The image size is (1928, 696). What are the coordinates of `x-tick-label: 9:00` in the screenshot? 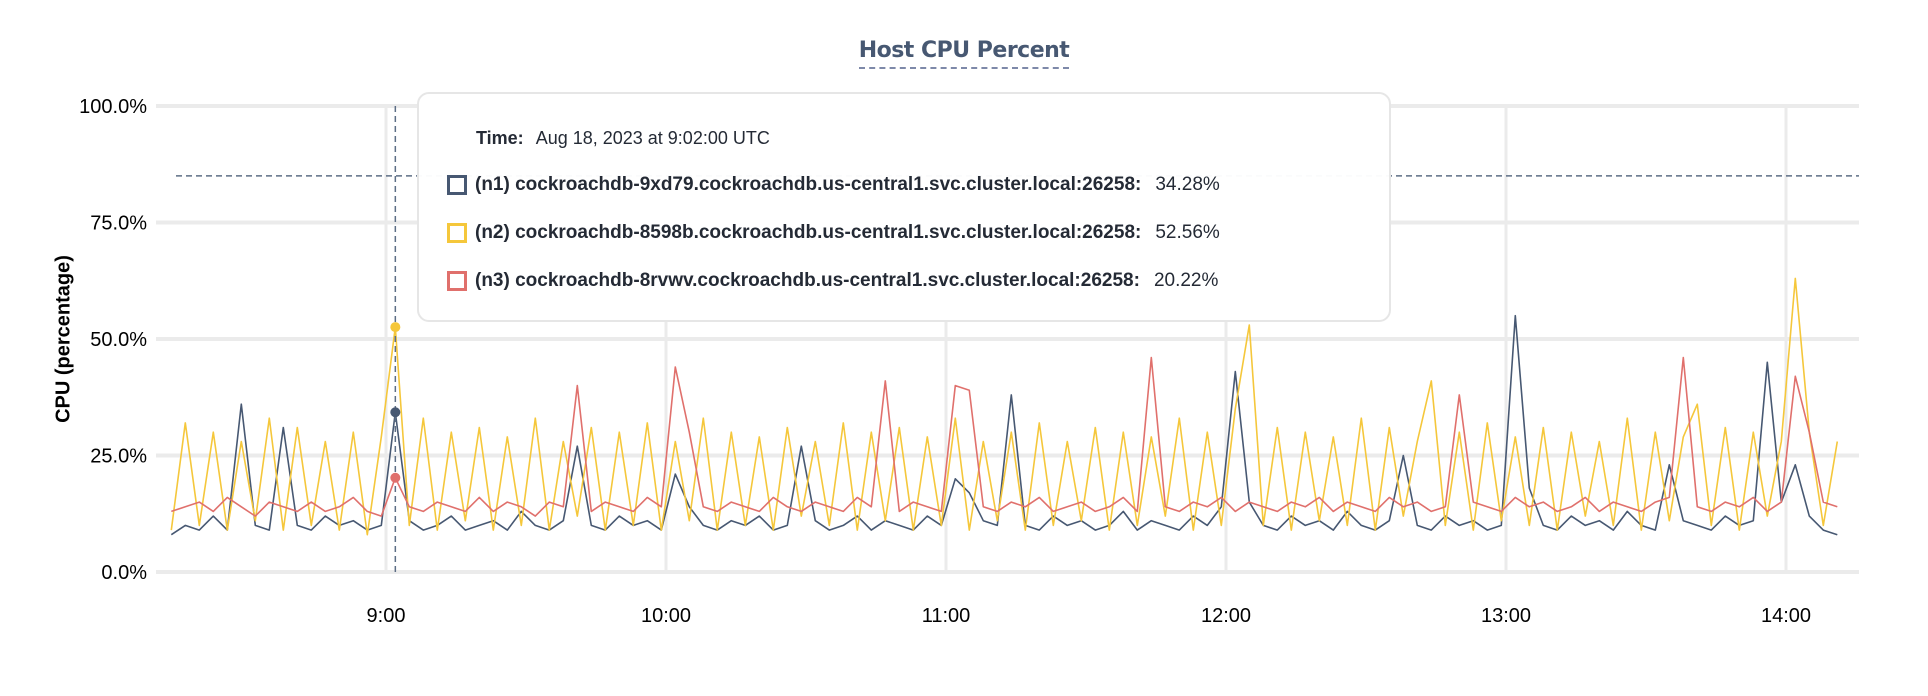 It's located at (386, 616).